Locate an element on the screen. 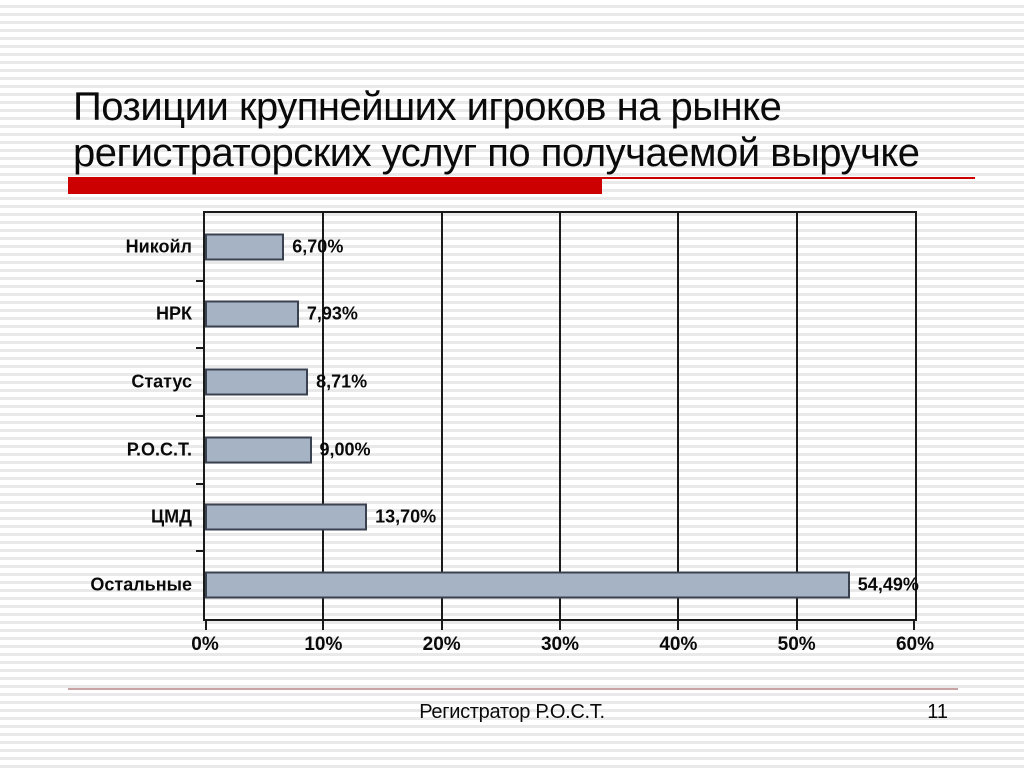 The height and width of the screenshot is (768, 1024). x-axis-label: 40% is located at coordinates (678, 644).